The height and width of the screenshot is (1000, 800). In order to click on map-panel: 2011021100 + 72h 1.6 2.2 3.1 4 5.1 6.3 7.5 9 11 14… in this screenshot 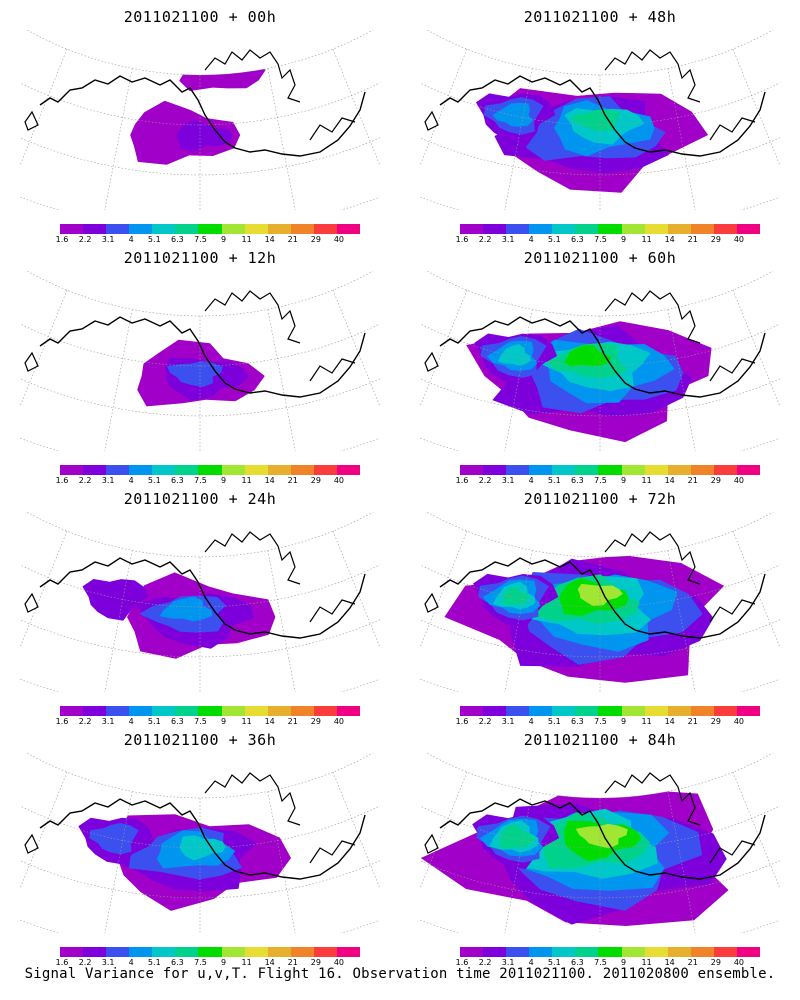, I will do `click(600, 606)`.